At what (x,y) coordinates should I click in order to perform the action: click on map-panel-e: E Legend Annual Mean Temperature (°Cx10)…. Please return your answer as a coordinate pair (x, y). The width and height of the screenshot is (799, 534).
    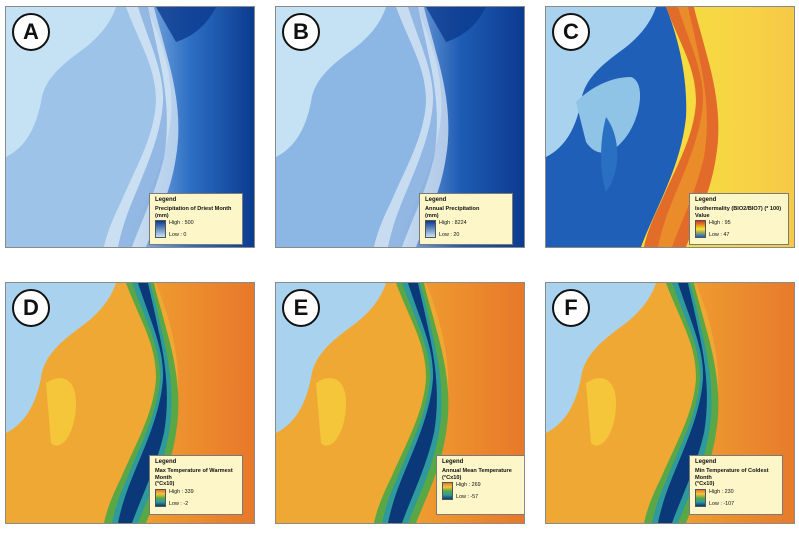
    Looking at the image, I should click on (400, 403).